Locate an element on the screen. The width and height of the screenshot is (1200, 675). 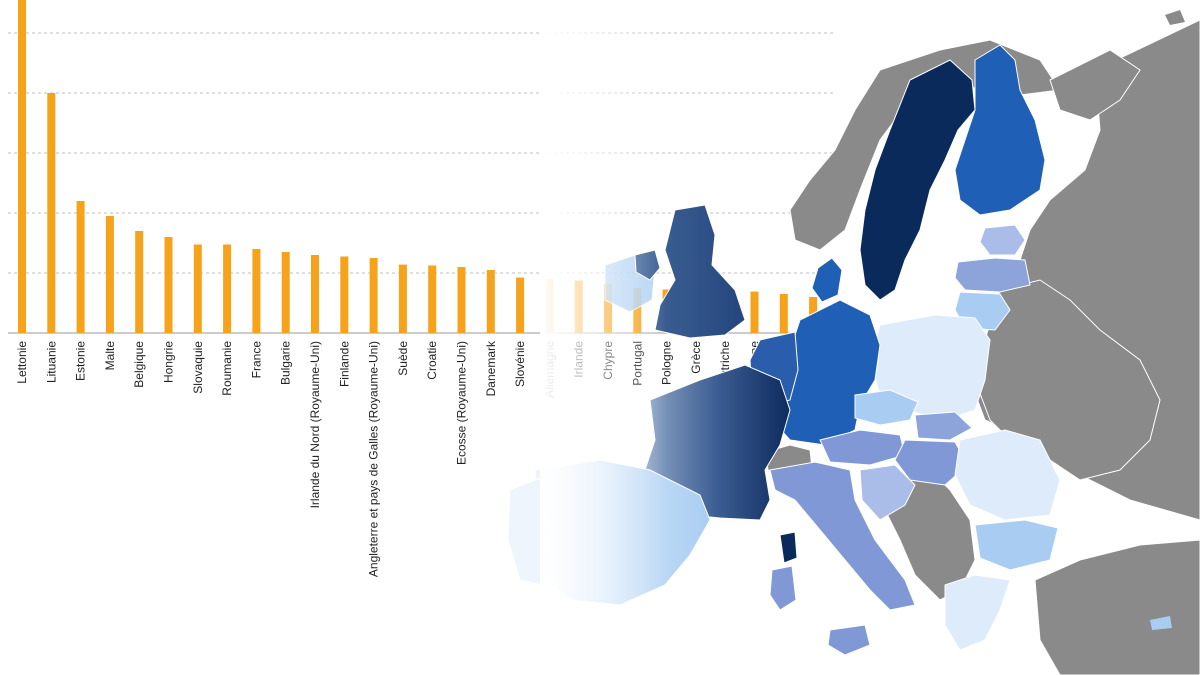
map-romania is located at coordinates (1007, 475).